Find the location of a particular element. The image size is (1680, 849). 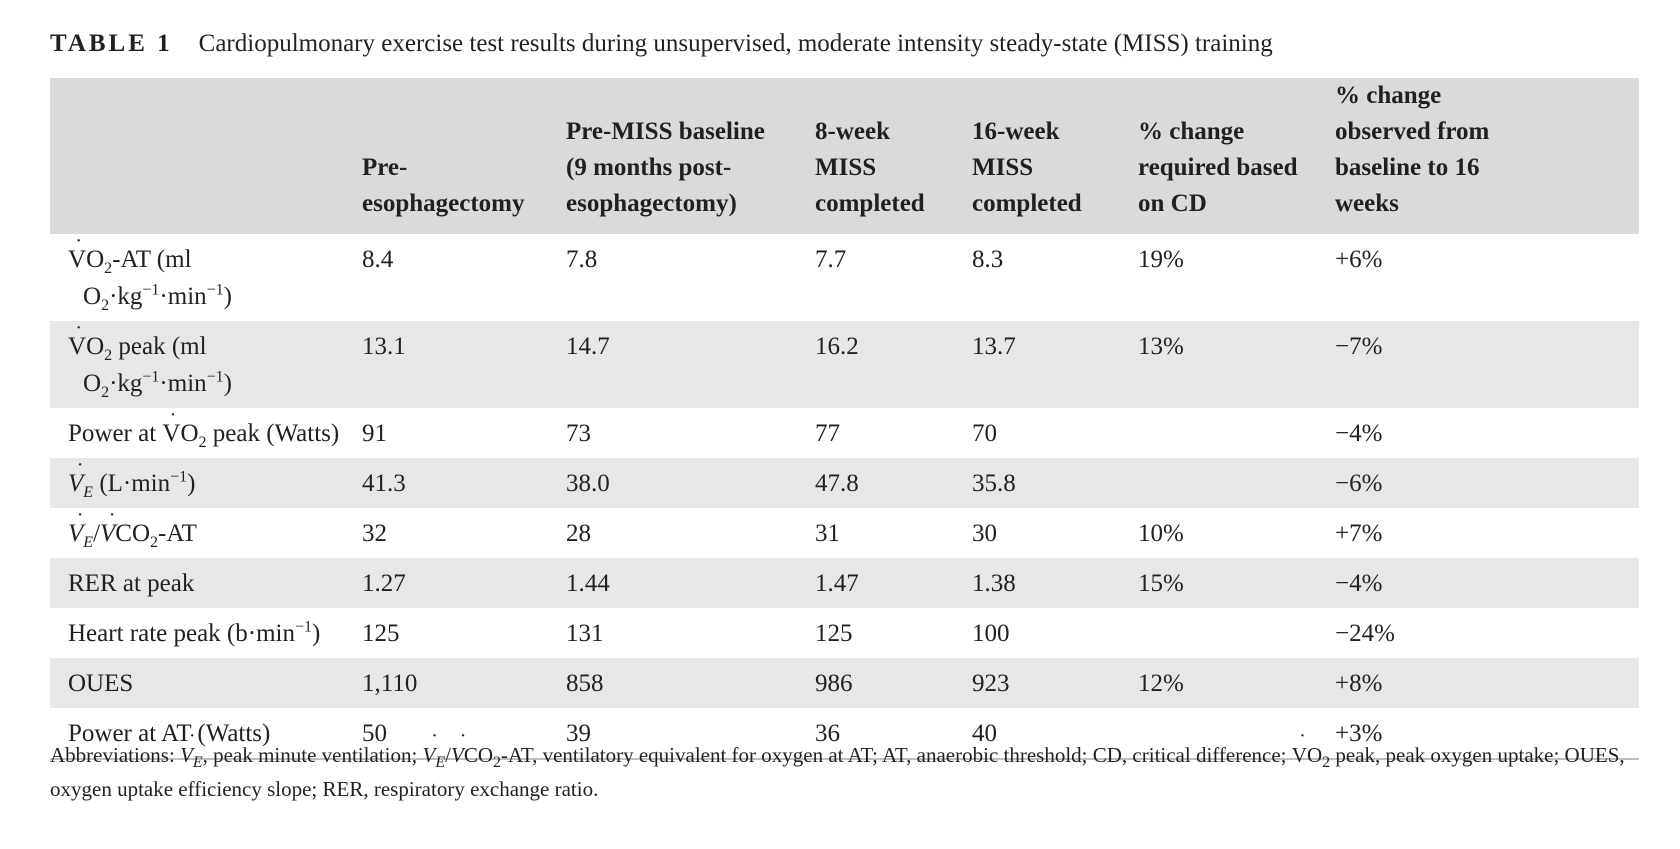

cell-pre-esophagectomy: 8.4 is located at coordinates (378, 259).